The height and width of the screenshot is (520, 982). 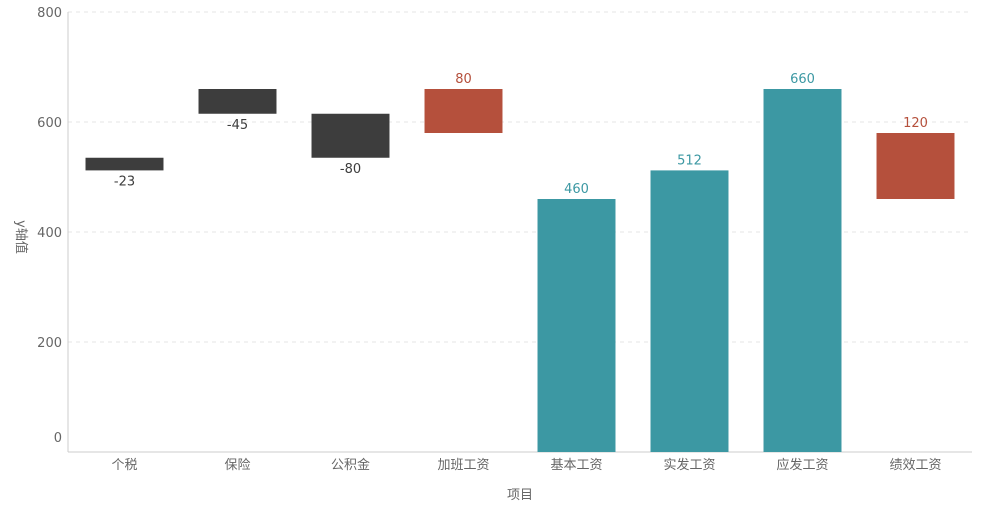 What do you see at coordinates (689, 160) in the screenshot?
I see `data-label: 512` at bounding box center [689, 160].